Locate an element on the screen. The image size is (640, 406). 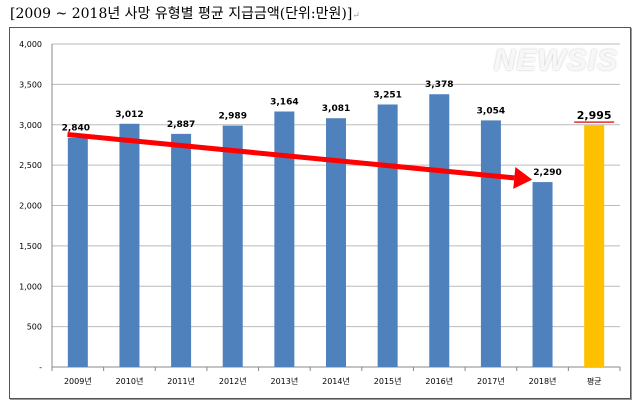
data-label: 2,989 is located at coordinates (232, 117).